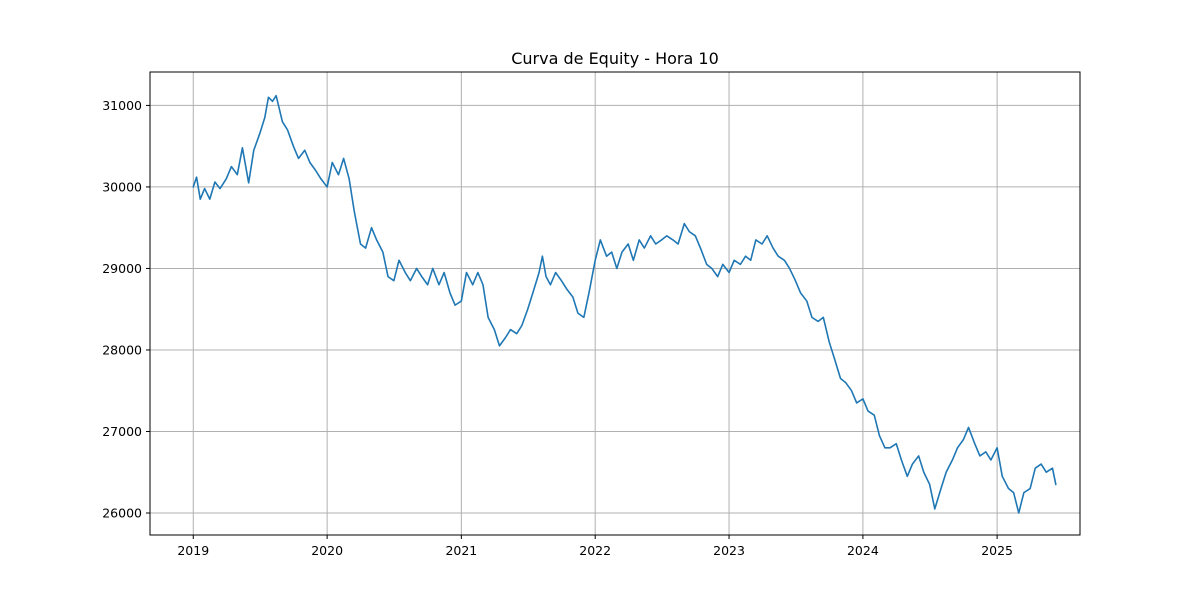 The image size is (1200, 600). What do you see at coordinates (122, 349) in the screenshot?
I see `y-tick-label: 28000` at bounding box center [122, 349].